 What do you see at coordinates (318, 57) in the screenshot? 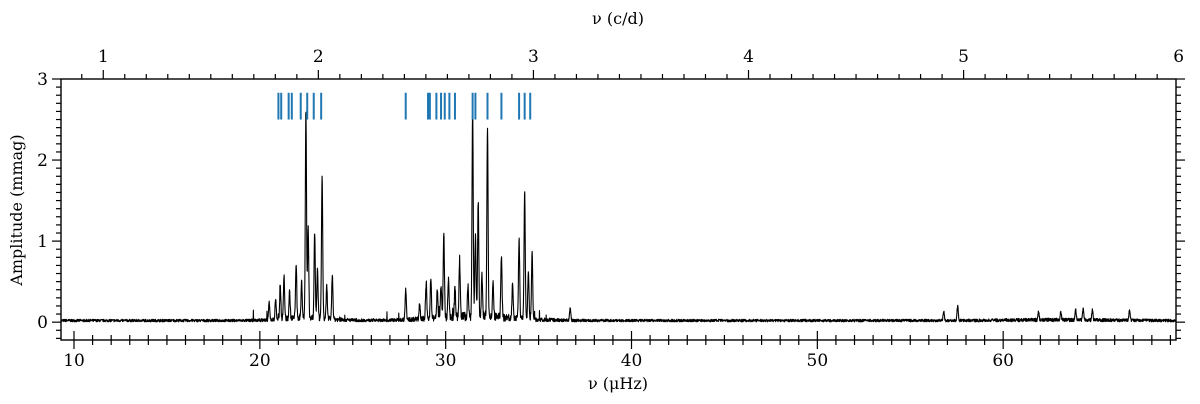
I see `top-tick-label: 2` at bounding box center [318, 57].